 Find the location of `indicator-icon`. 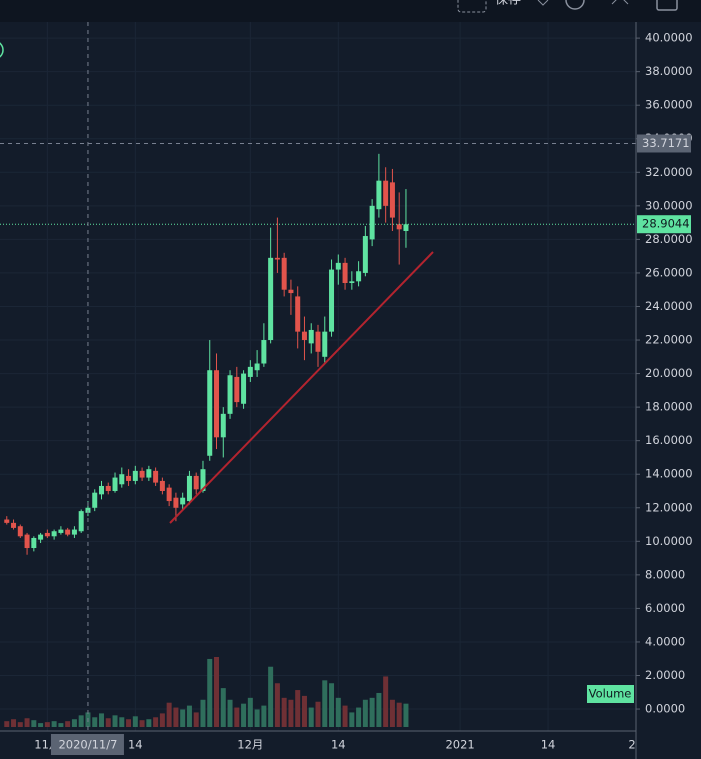

indicator-icon is located at coordinates (2, 50).